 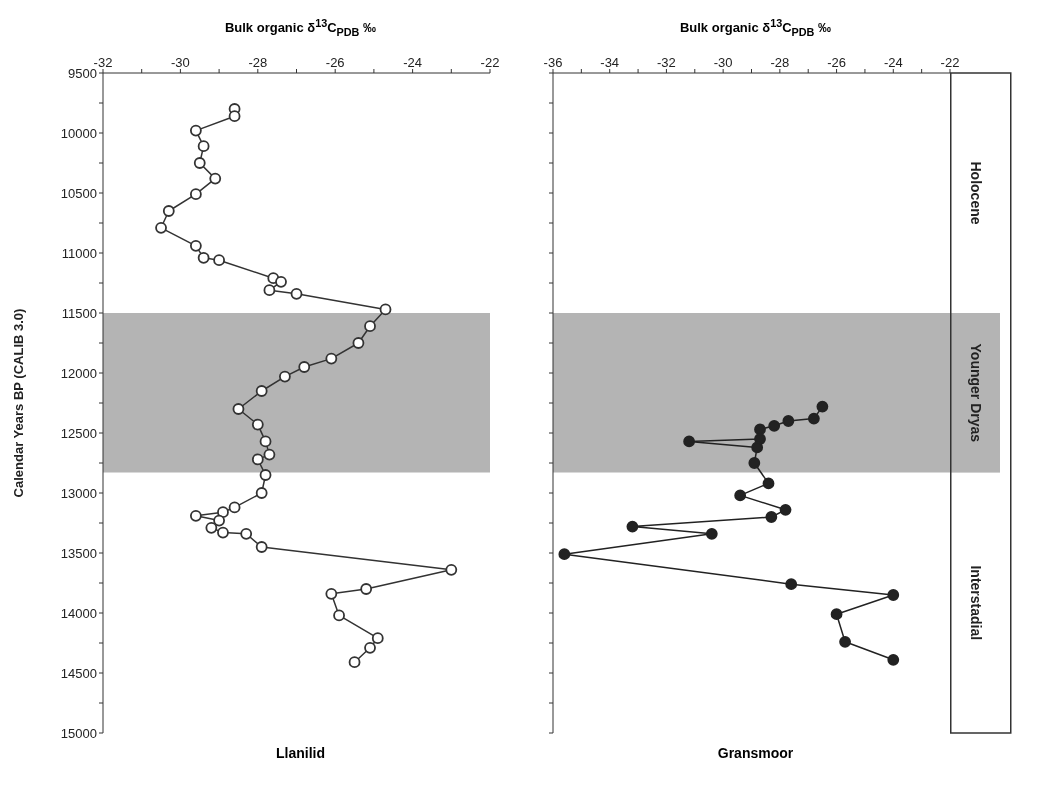 What do you see at coordinates (666, 62) in the screenshot?
I see `x-tick-label: -32` at bounding box center [666, 62].